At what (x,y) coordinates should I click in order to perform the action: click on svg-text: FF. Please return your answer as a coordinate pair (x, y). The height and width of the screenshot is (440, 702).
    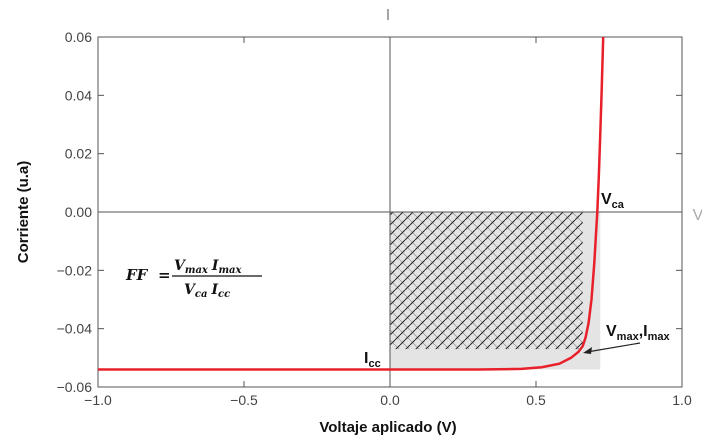
    Looking at the image, I should click on (137, 275).